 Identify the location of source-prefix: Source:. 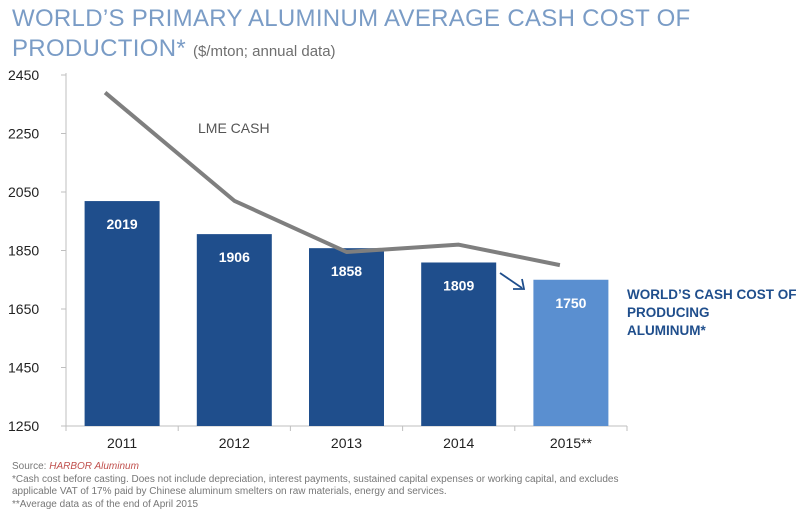
(31, 466).